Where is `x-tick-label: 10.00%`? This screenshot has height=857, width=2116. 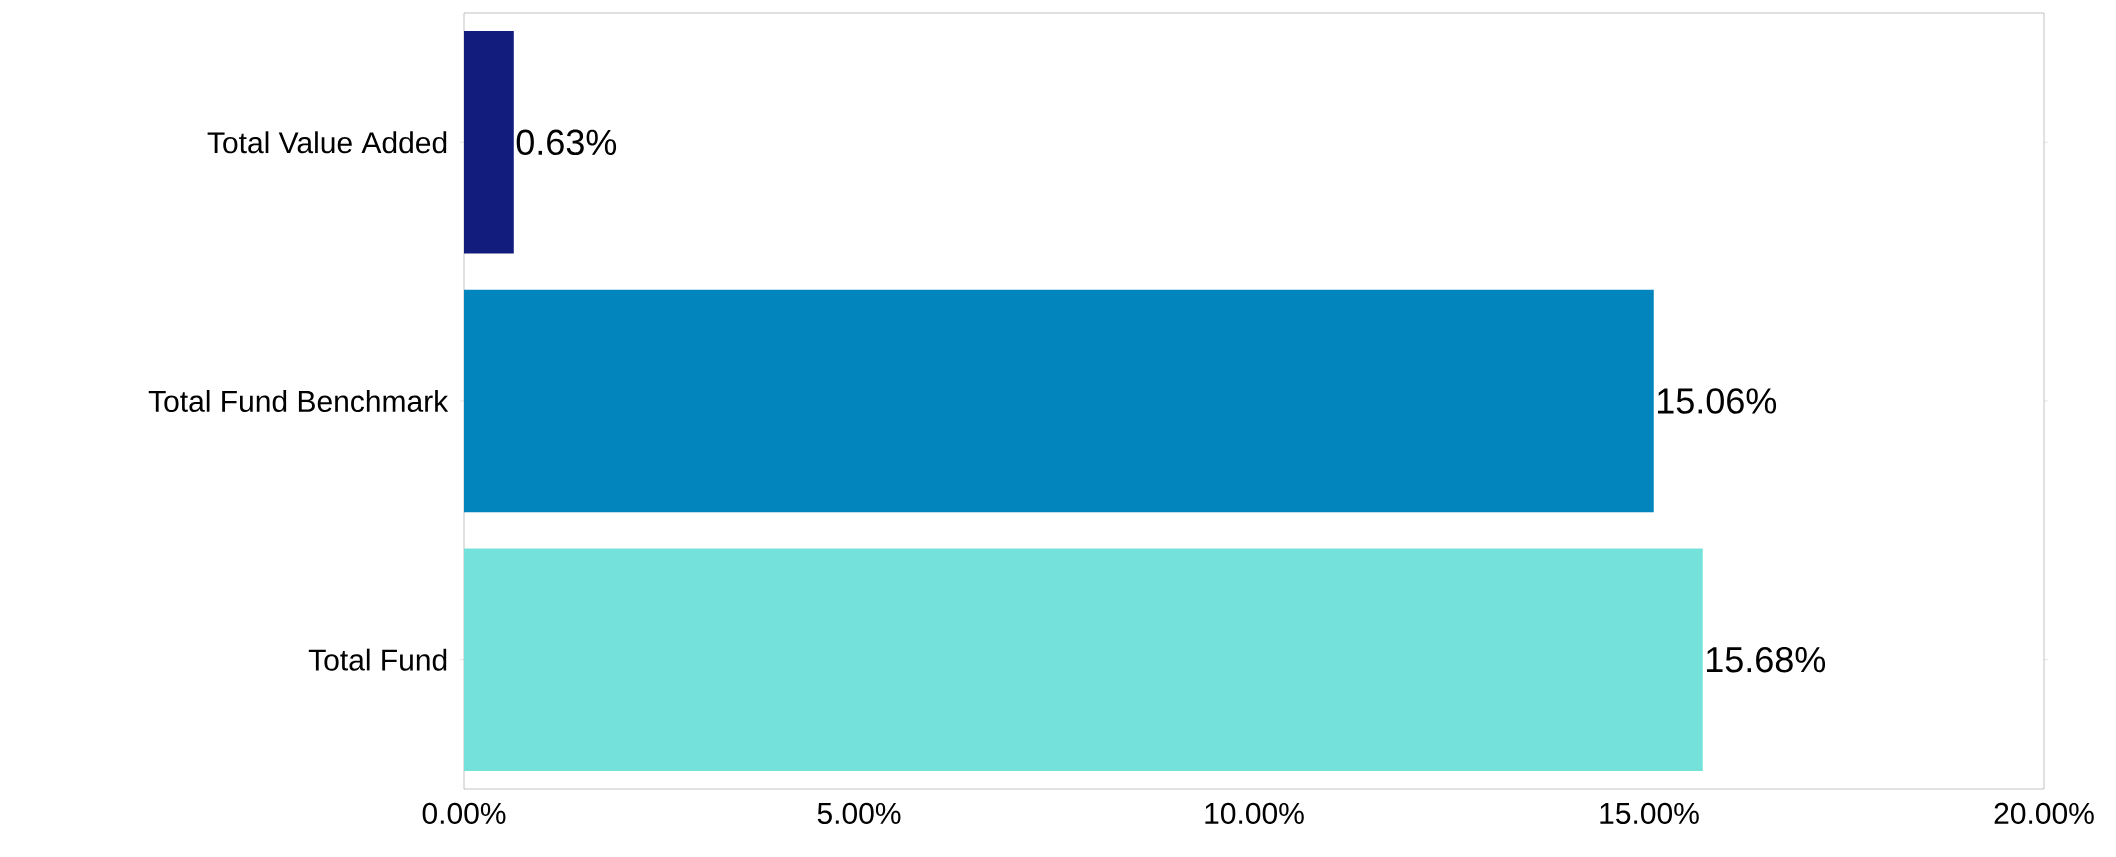
x-tick-label: 10.00% is located at coordinates (1254, 813).